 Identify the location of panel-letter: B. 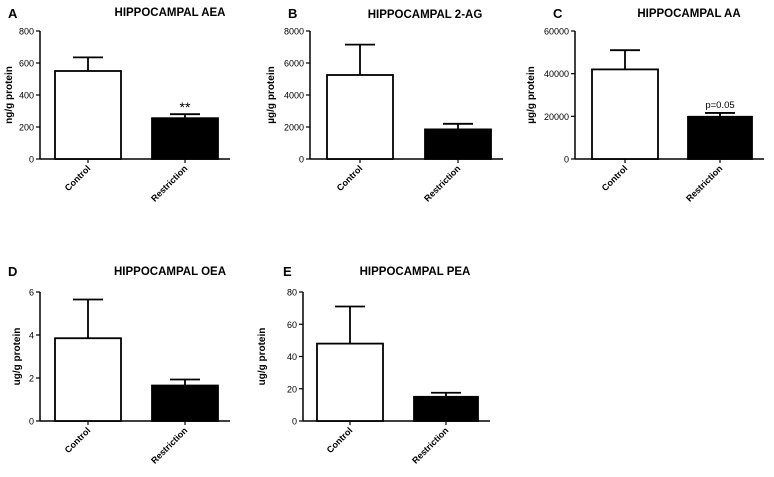
(292, 13).